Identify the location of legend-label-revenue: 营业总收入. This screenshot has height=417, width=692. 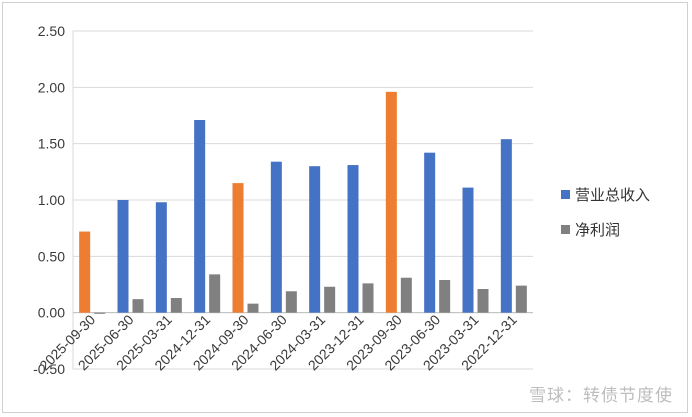
(612, 195).